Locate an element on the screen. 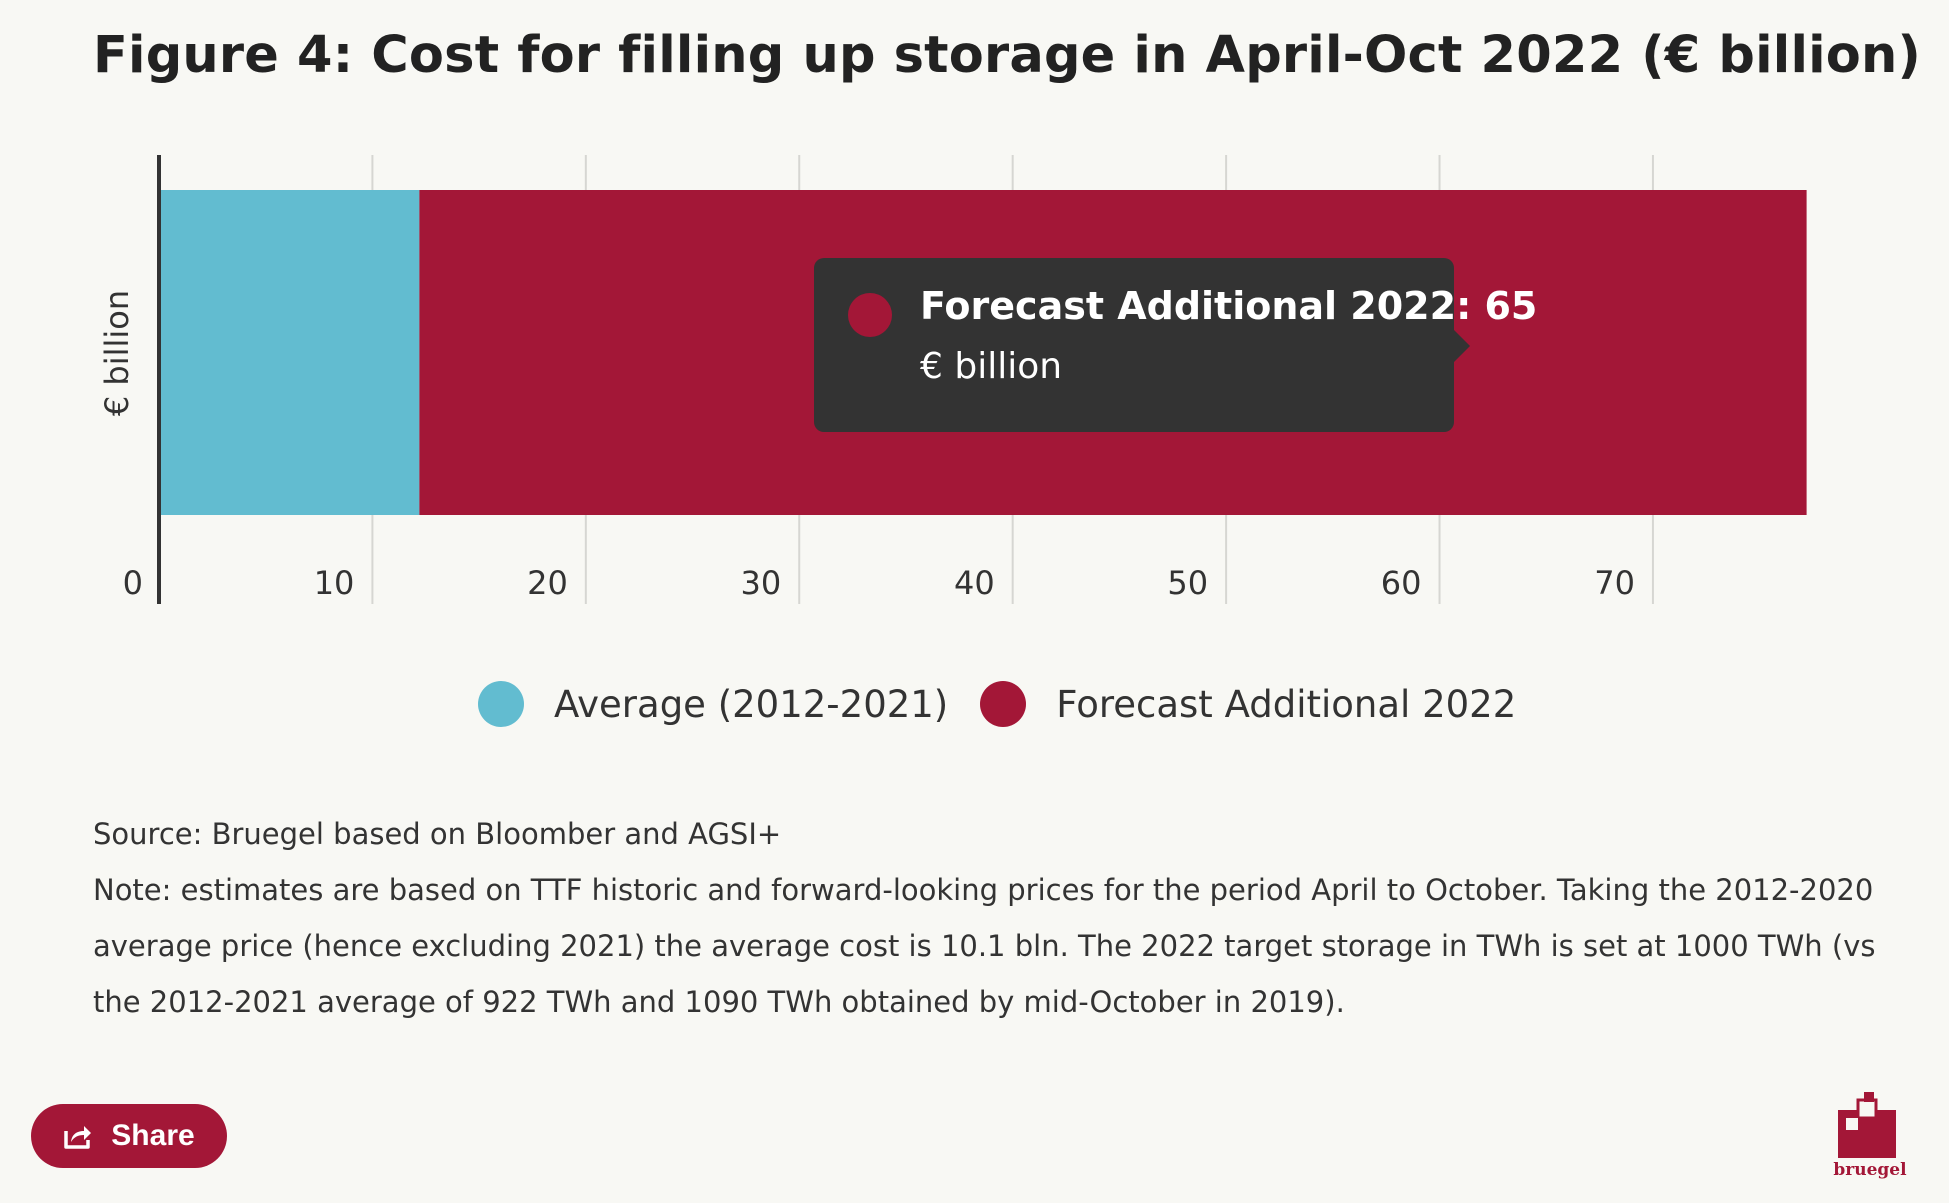 The height and width of the screenshot is (1203, 1949). x-tick-label-70: 70 is located at coordinates (1614, 583).